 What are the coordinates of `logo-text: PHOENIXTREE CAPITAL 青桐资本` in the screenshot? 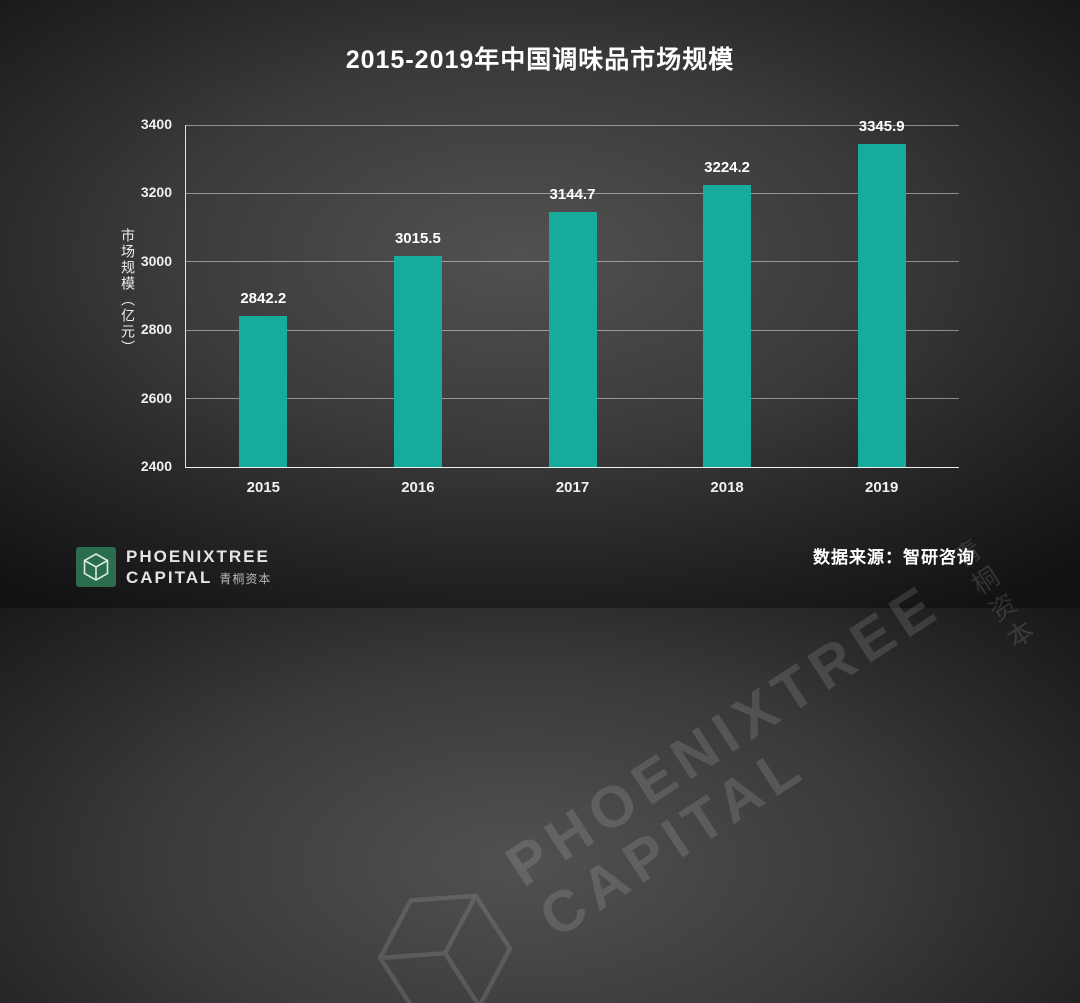 It's located at (198, 567).